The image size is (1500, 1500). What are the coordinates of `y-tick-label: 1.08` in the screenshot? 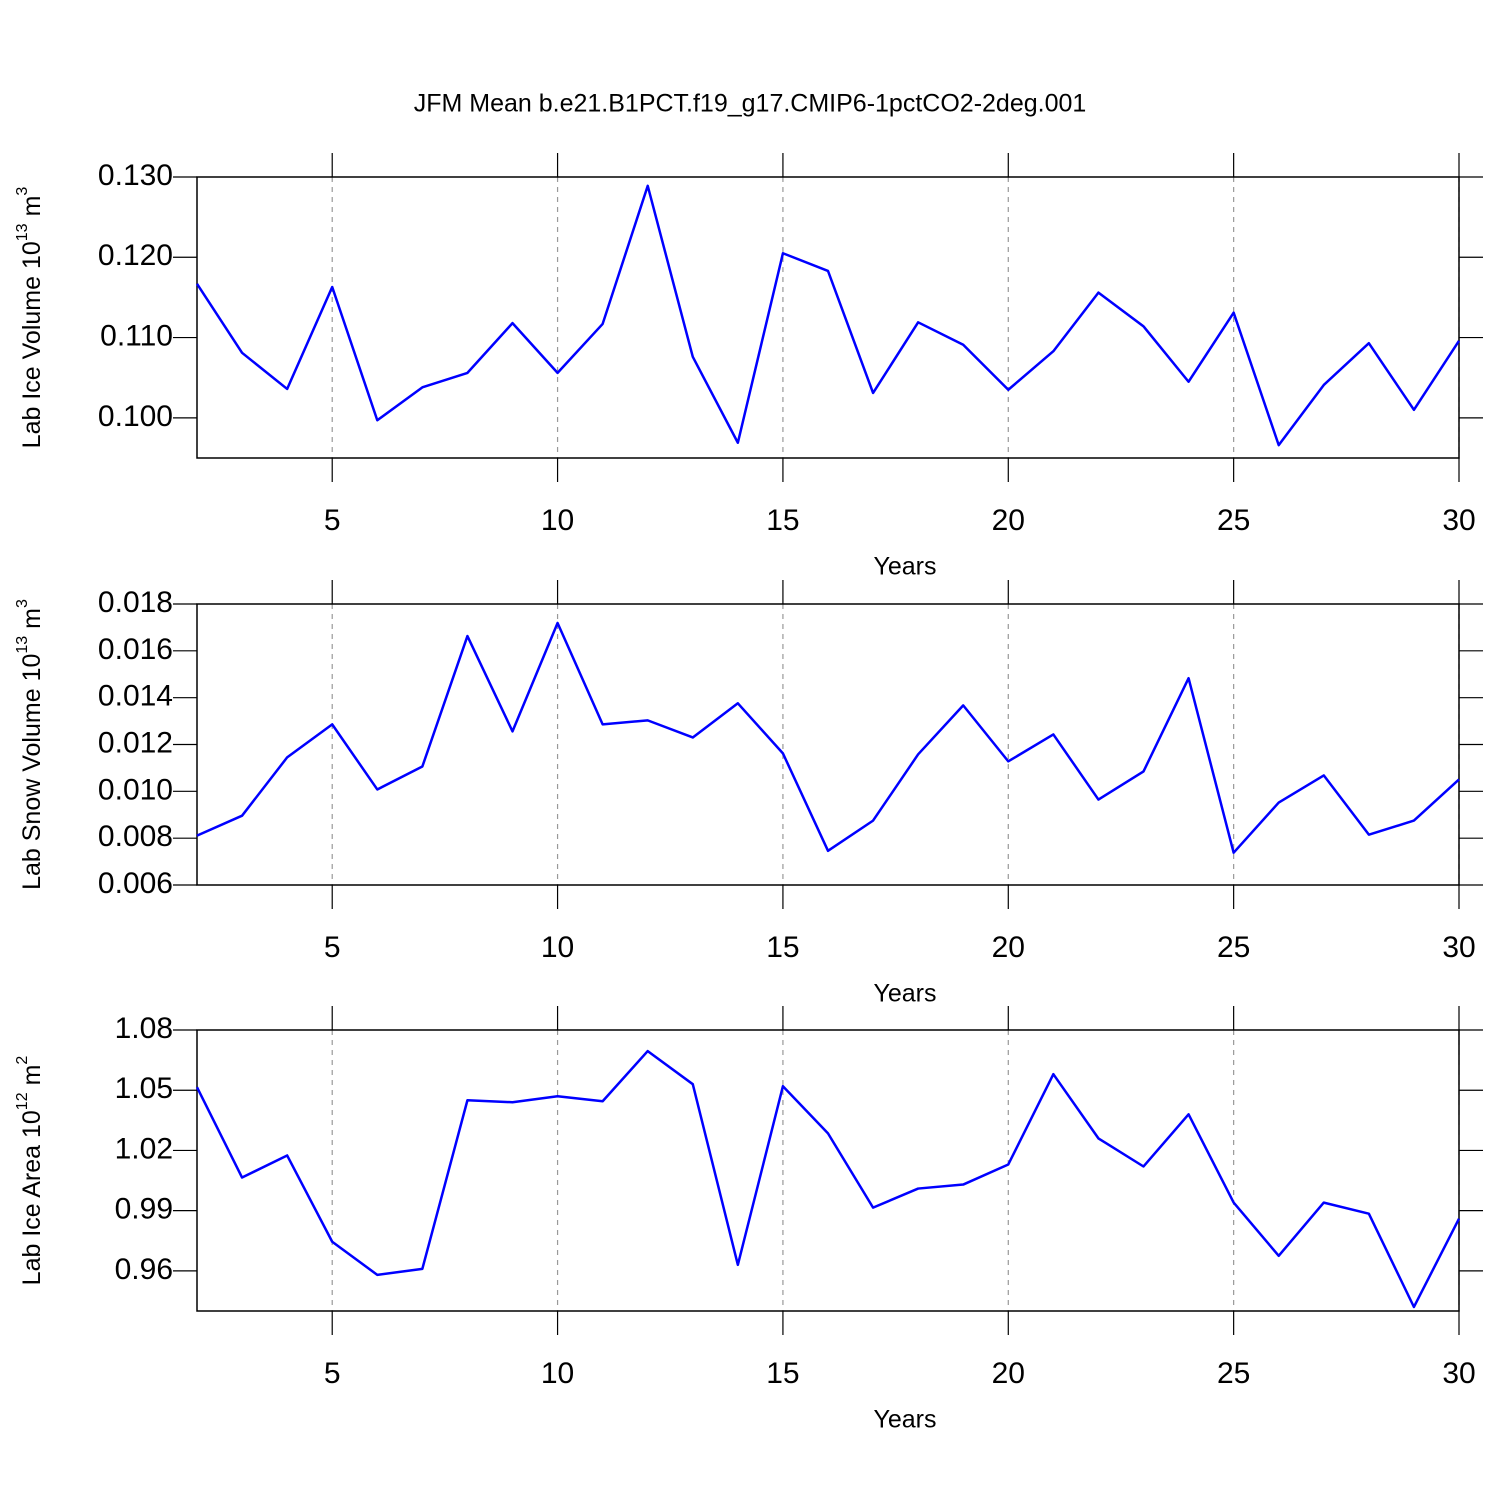 It's located at (144, 1028).